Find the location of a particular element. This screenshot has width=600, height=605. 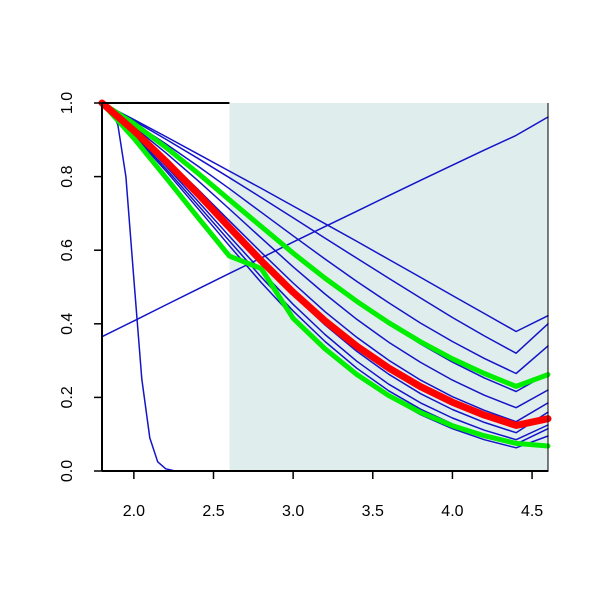

y-tick-label: 1.0 is located at coordinates (67, 103).